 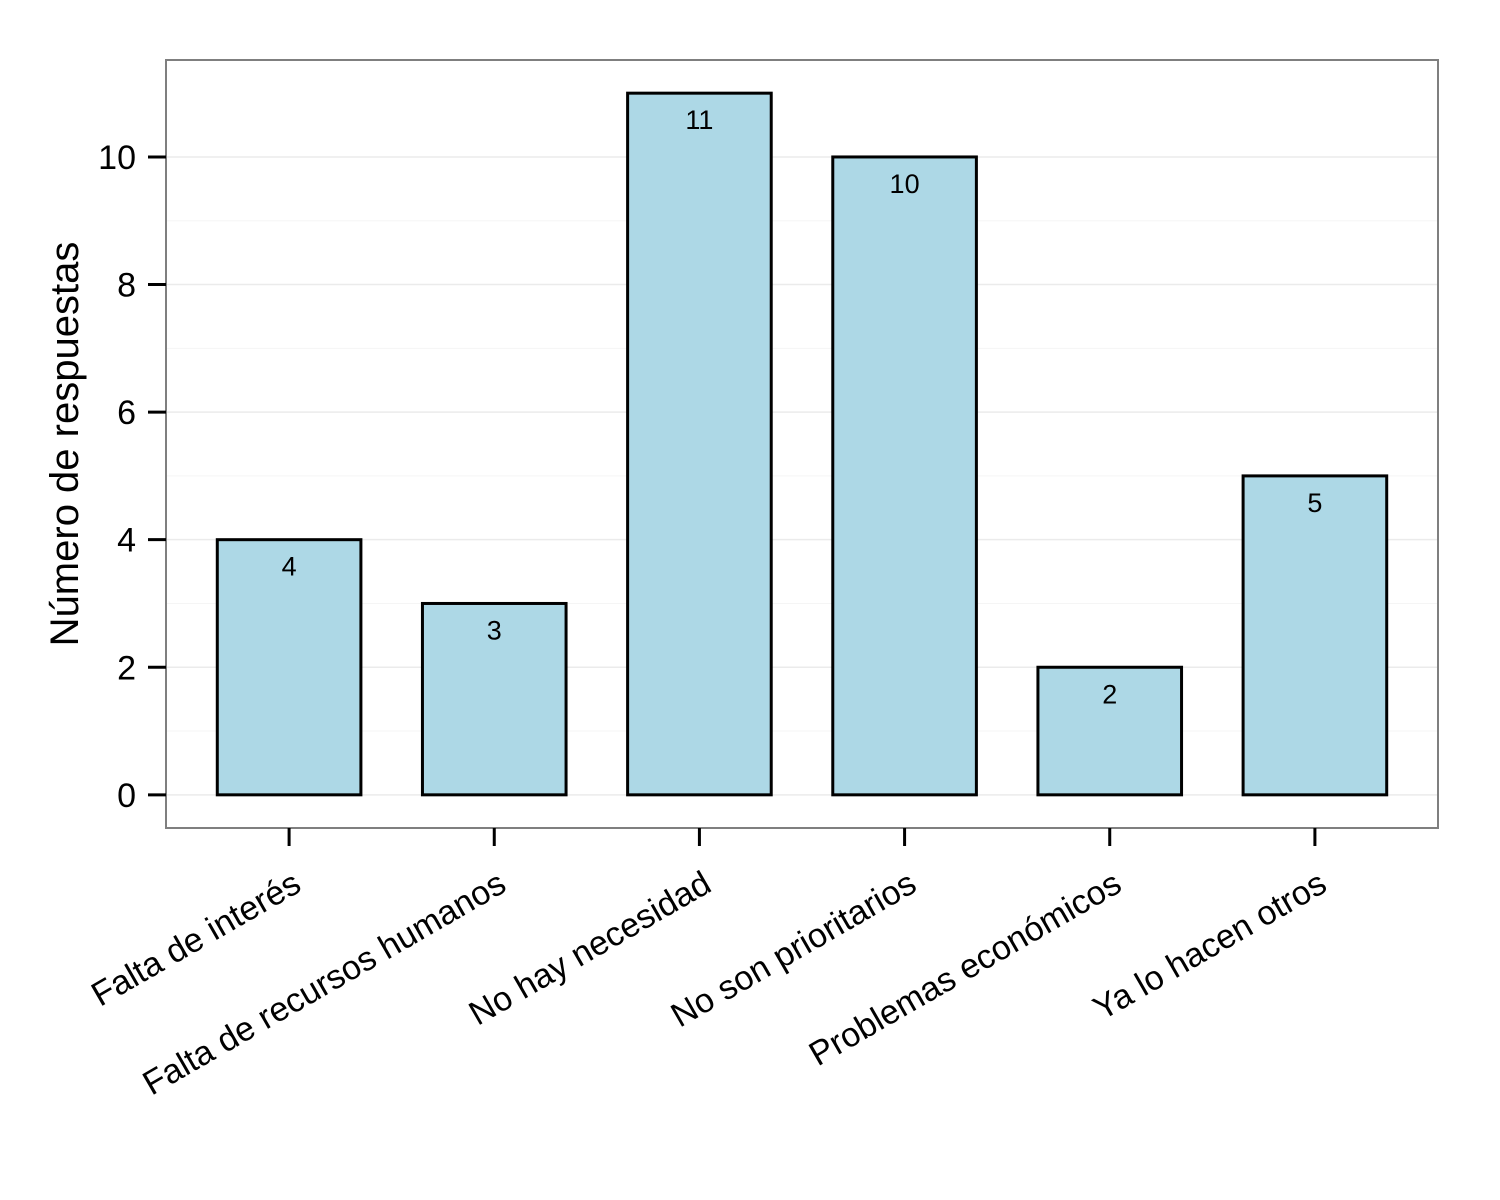 I want to click on bar-value-label: 2, so click(x=1109, y=694).